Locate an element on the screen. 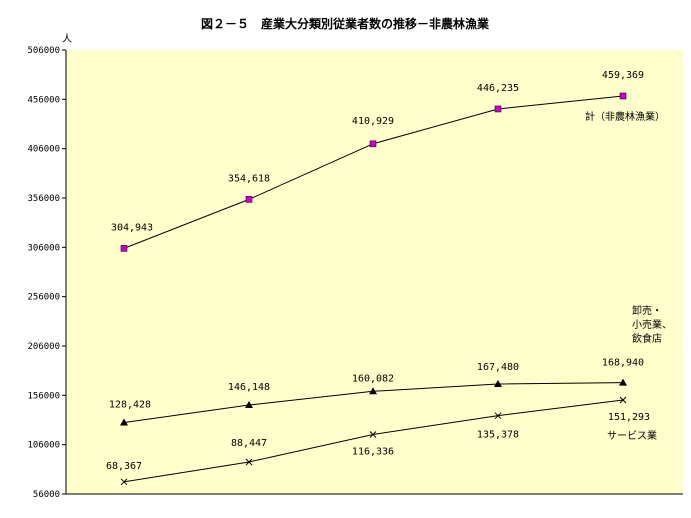 This screenshot has height=518, width=691. data-label: 160,082 is located at coordinates (373, 378).